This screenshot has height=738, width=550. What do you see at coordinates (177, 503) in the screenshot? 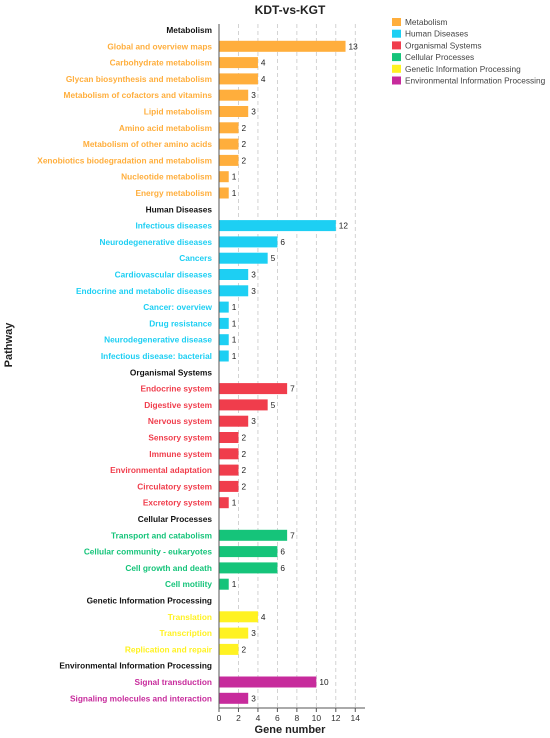
I see `pathway-label: Excretory system` at bounding box center [177, 503].